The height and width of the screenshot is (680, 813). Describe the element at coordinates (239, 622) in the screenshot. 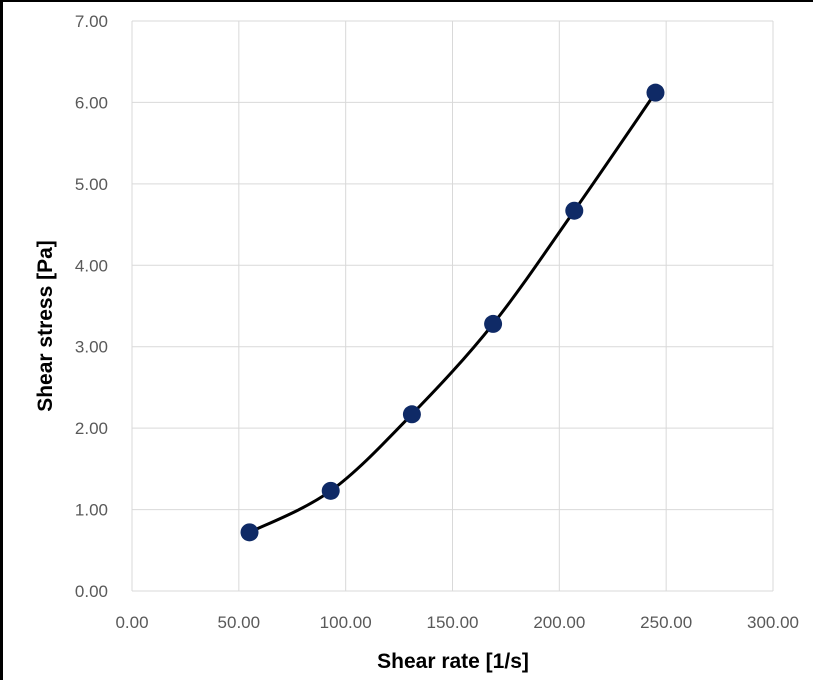

I see `x-tick-label: 50.00` at that location.